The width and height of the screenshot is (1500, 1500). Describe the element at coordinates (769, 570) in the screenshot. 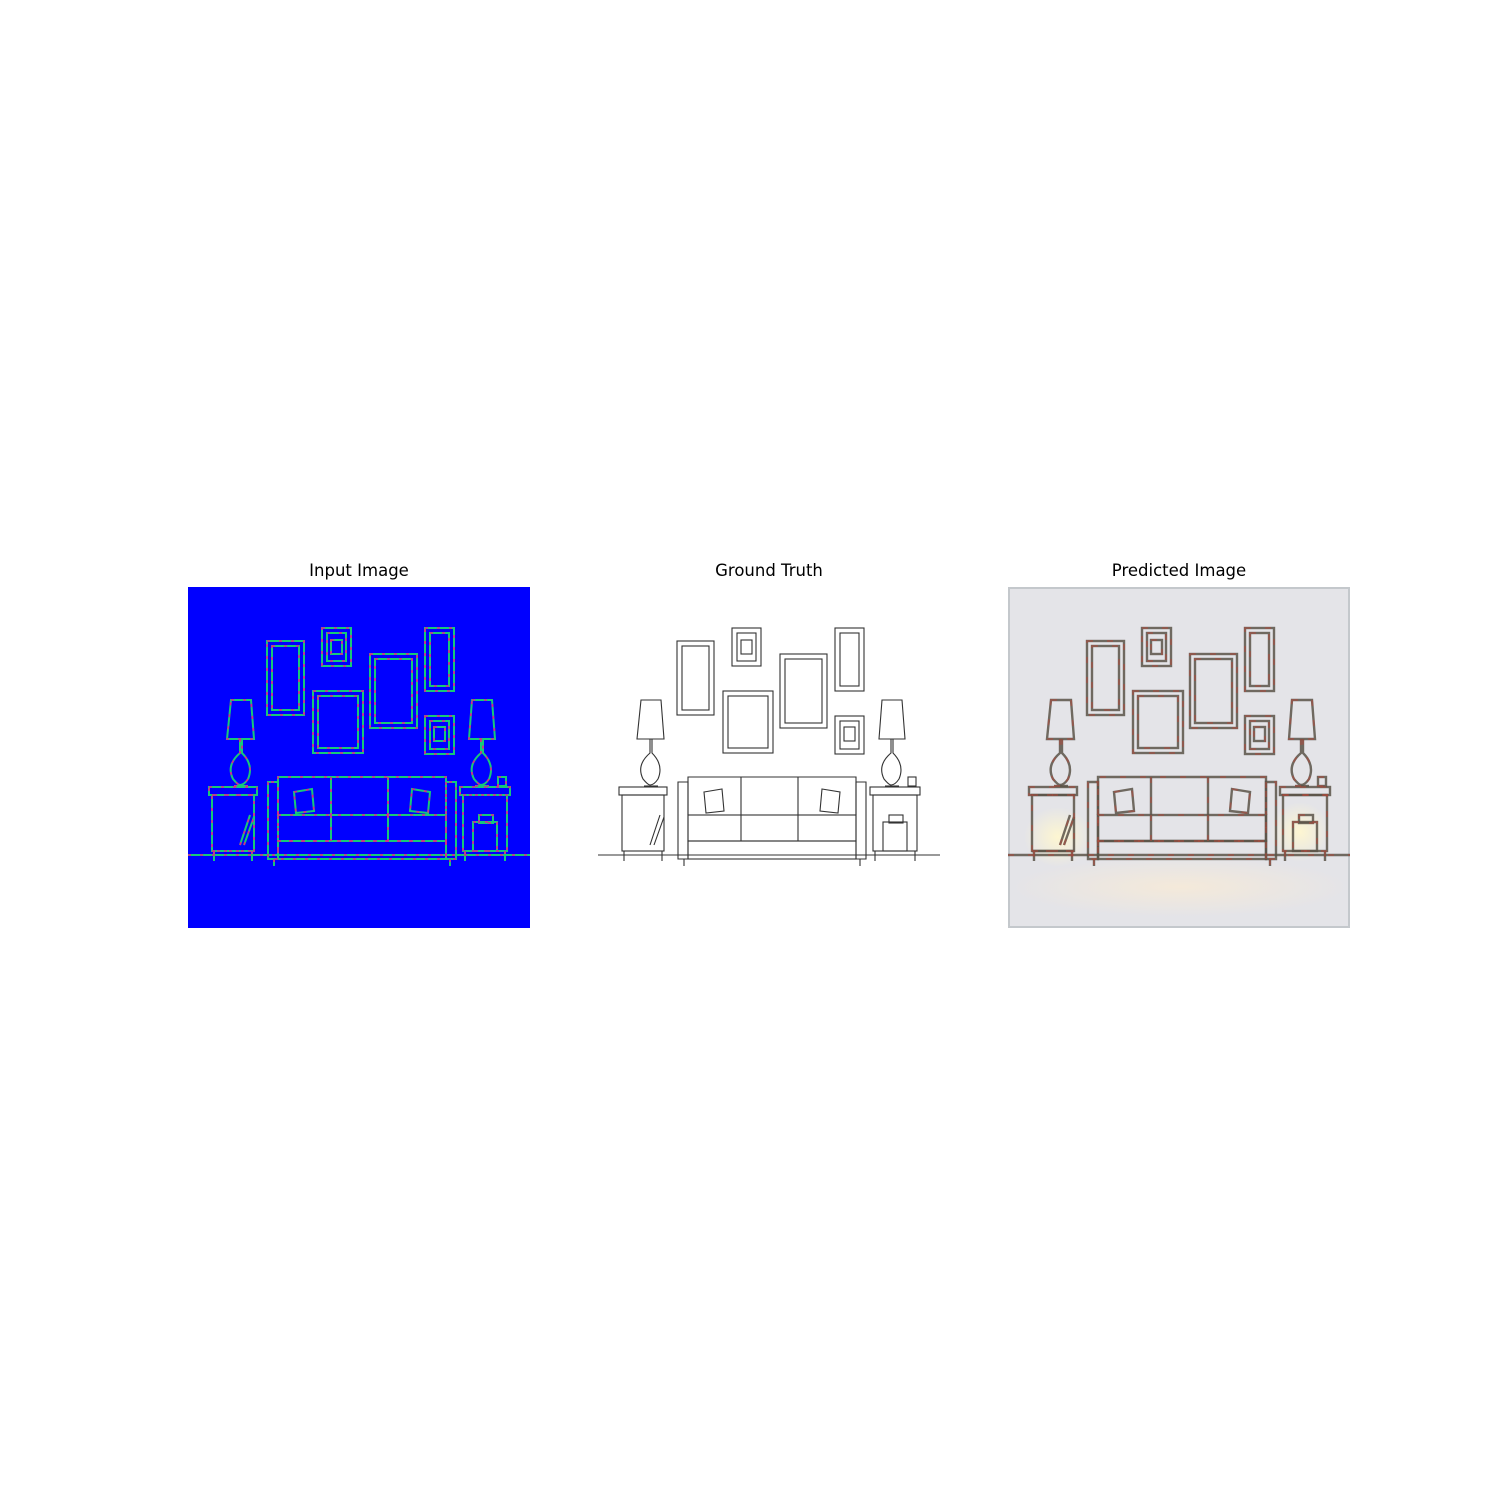

I see `ground-truth-title: Ground Truth` at that location.